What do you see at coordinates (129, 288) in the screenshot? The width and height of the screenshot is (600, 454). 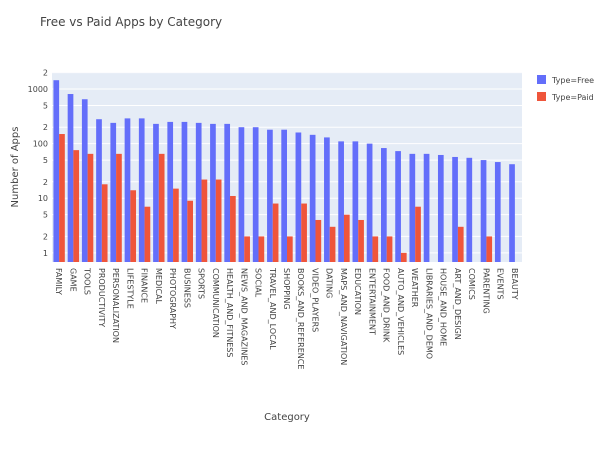 I see `x-tick-label: LIFESTYLE` at bounding box center [129, 288].